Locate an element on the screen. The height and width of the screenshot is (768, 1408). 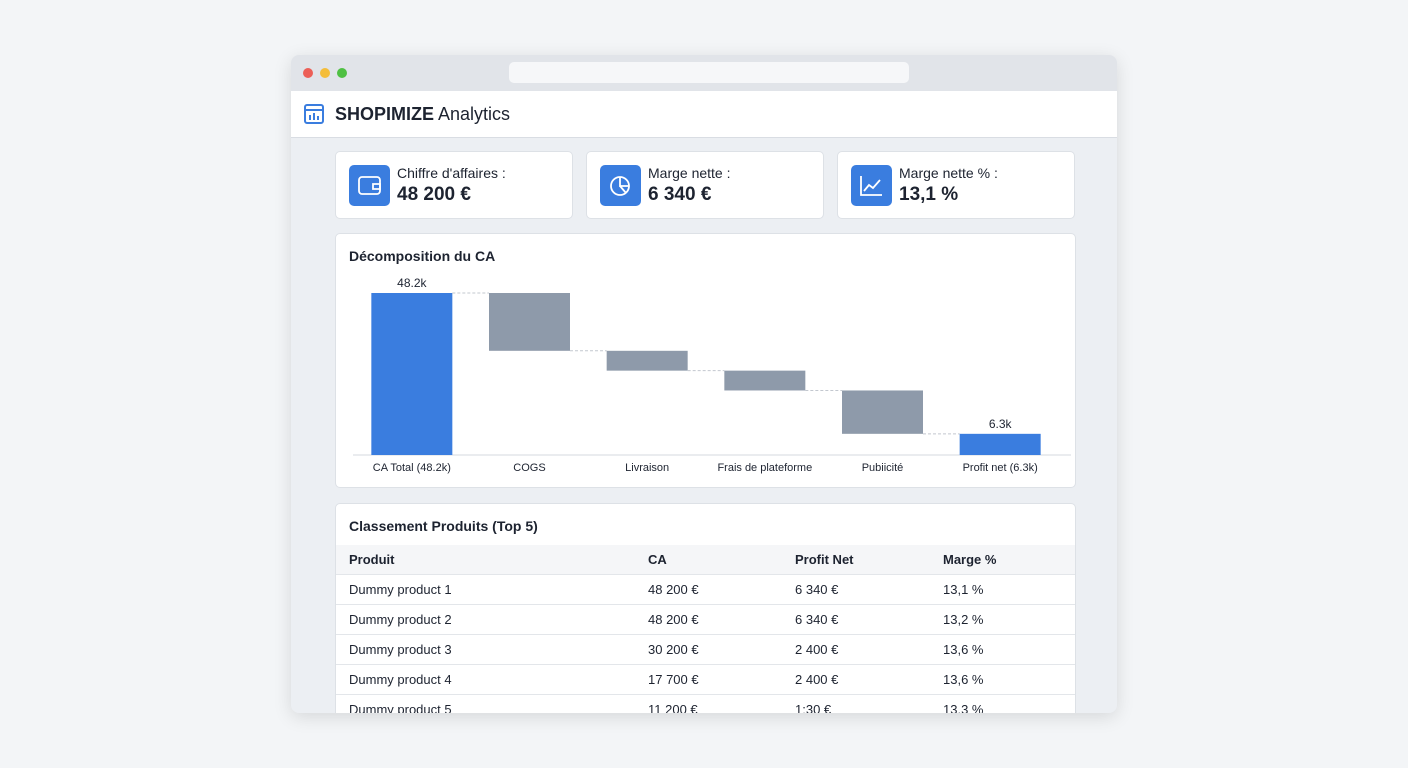
table-cell: 17 700 € is located at coordinates (721, 679).